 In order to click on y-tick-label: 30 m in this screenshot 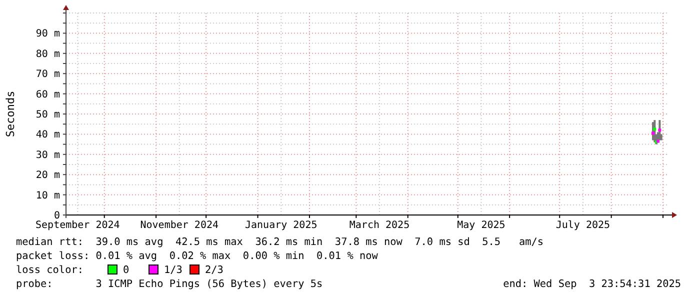, I will do `click(48, 155)`.